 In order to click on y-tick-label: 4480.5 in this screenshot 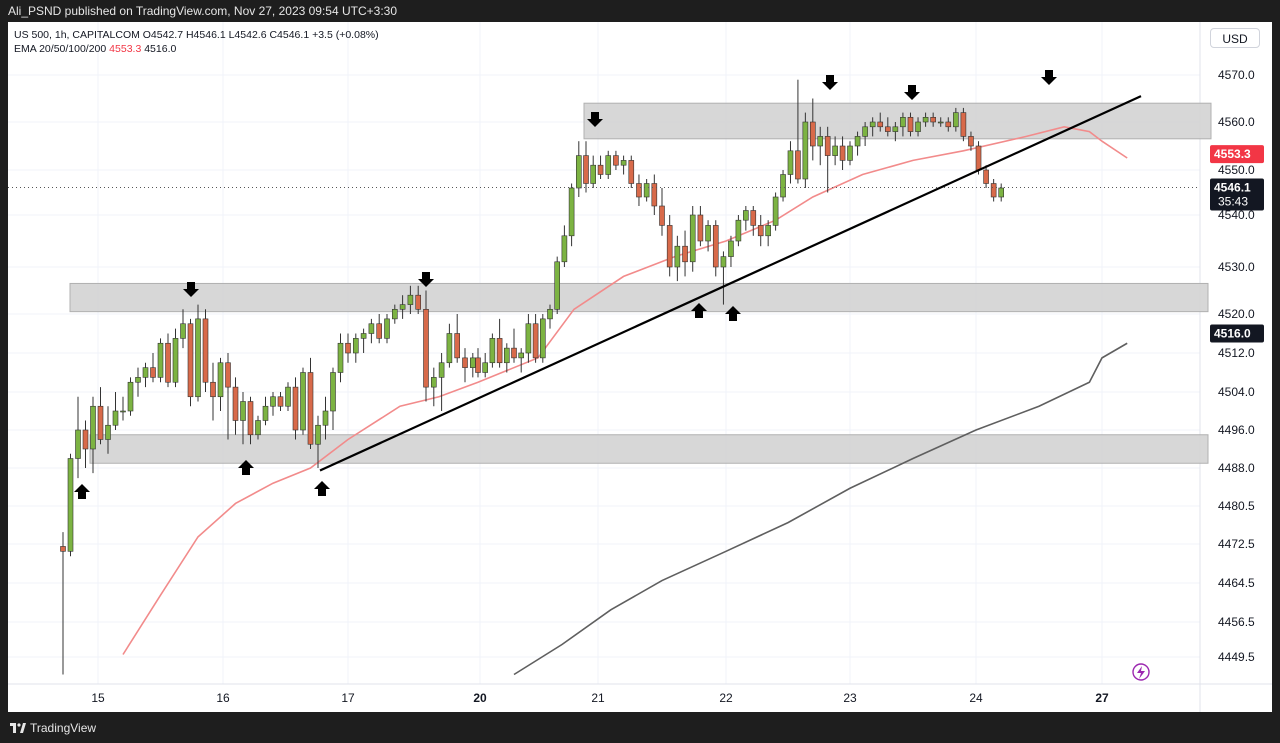, I will do `click(1236, 506)`.